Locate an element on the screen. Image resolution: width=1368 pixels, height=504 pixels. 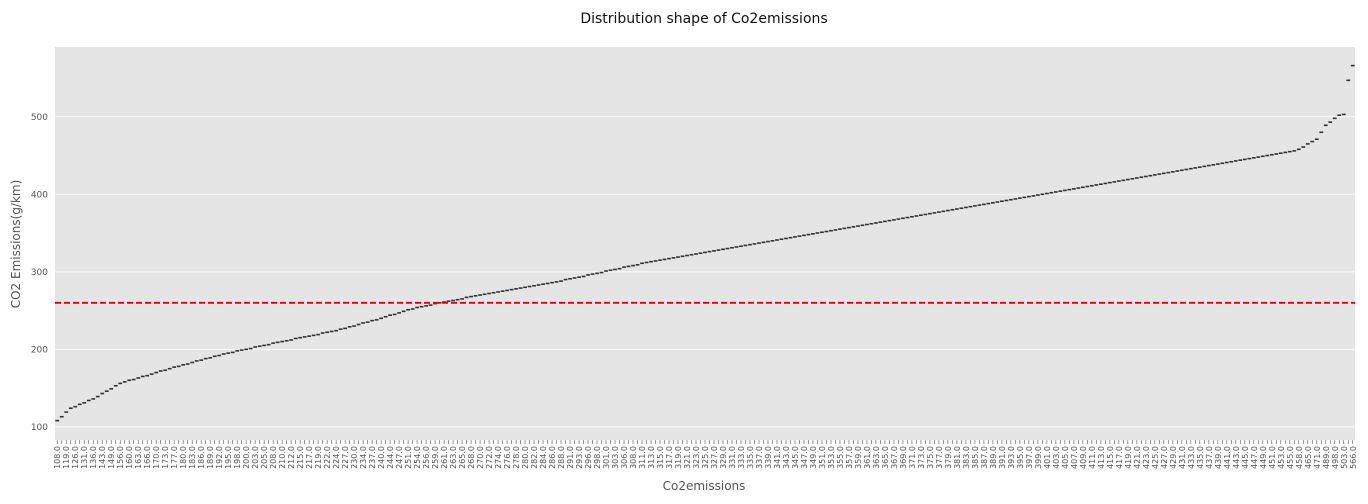
x-tick-label: 208.0 is located at coordinates (273, 457).